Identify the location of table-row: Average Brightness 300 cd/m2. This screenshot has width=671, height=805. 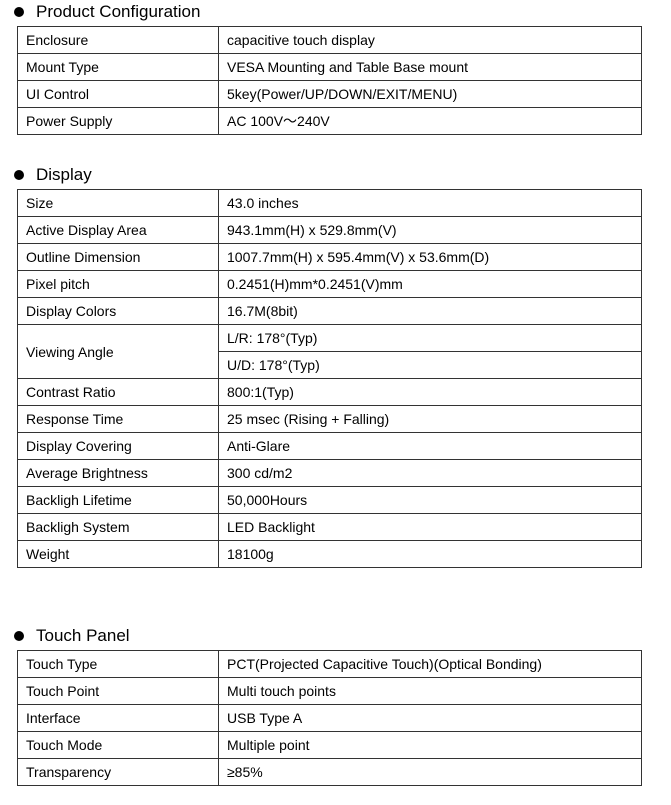
(329, 473).